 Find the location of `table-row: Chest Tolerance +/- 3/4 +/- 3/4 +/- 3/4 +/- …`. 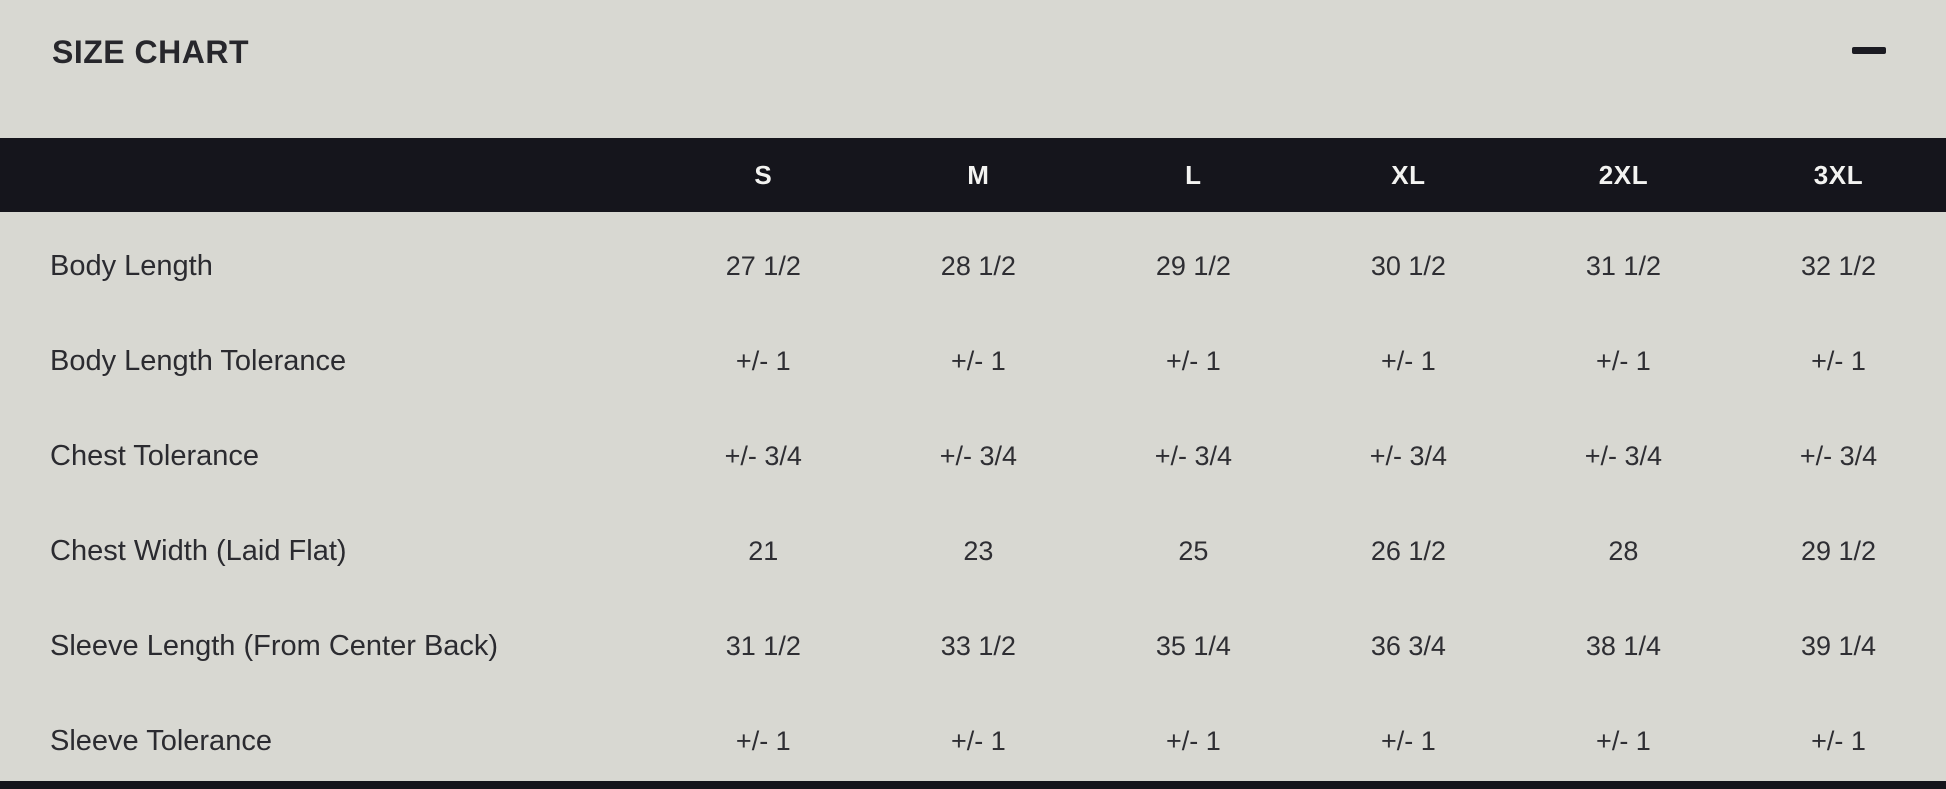

table-row: Chest Tolerance +/- 3/4 +/- 3/4 +/- 3/4 +/- … is located at coordinates (973, 449).